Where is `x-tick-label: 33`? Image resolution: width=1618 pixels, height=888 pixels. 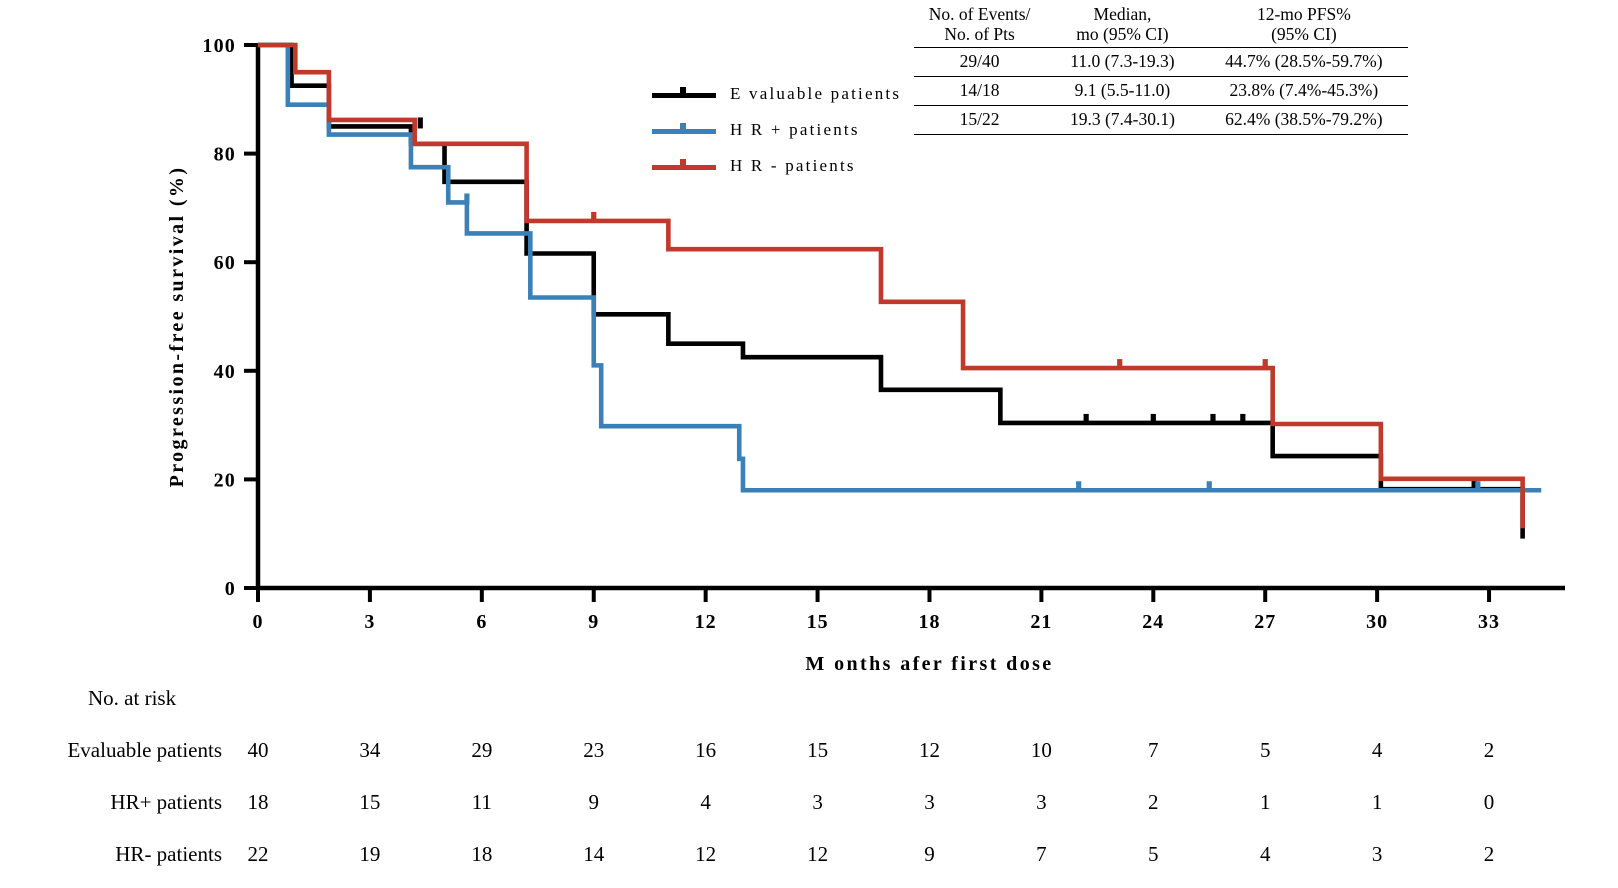 x-tick-label: 33 is located at coordinates (1489, 622).